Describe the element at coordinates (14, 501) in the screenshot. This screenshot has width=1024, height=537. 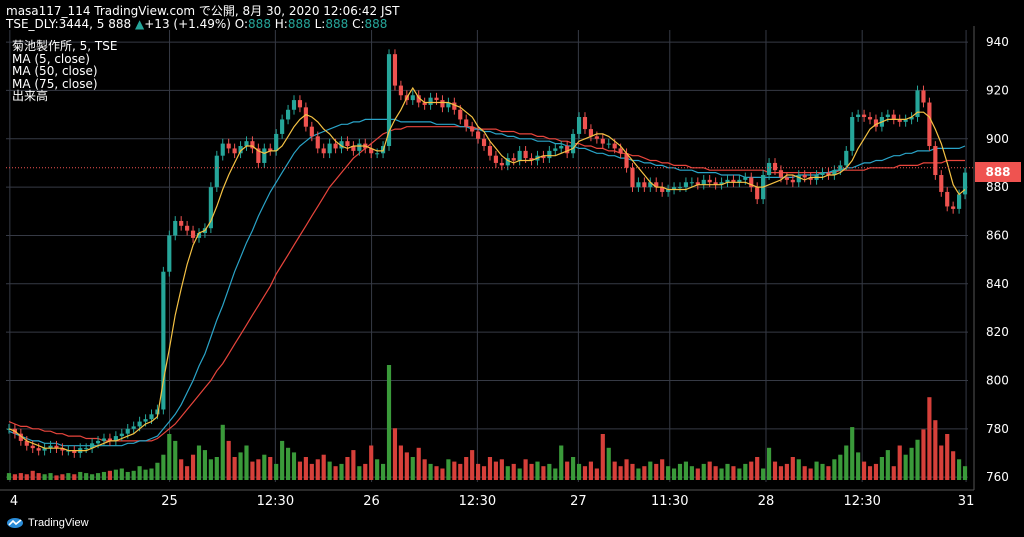
I see `x-tick-label: 4` at that location.